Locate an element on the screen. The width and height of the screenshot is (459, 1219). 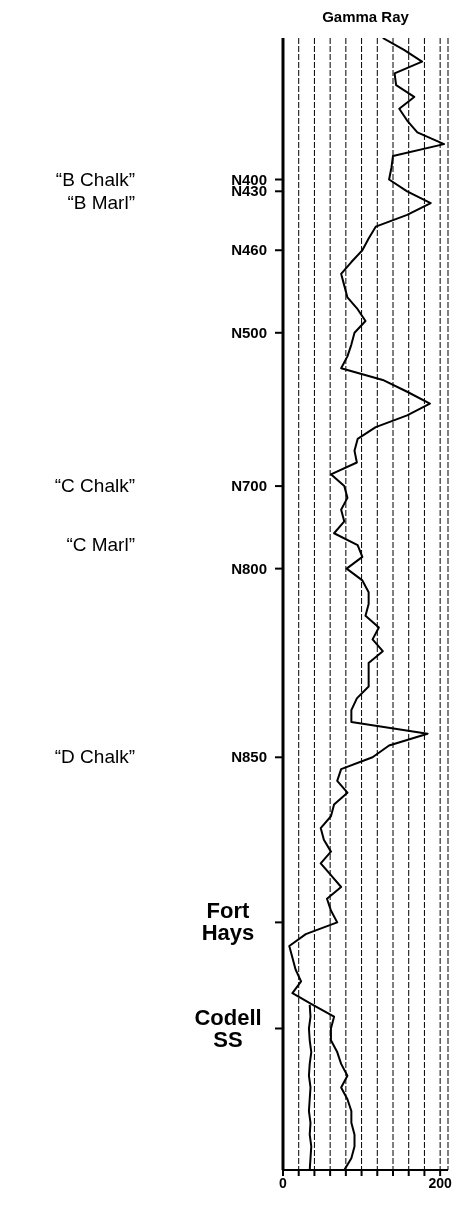
y2-tick-label: “C Marl” is located at coordinates (100, 545).